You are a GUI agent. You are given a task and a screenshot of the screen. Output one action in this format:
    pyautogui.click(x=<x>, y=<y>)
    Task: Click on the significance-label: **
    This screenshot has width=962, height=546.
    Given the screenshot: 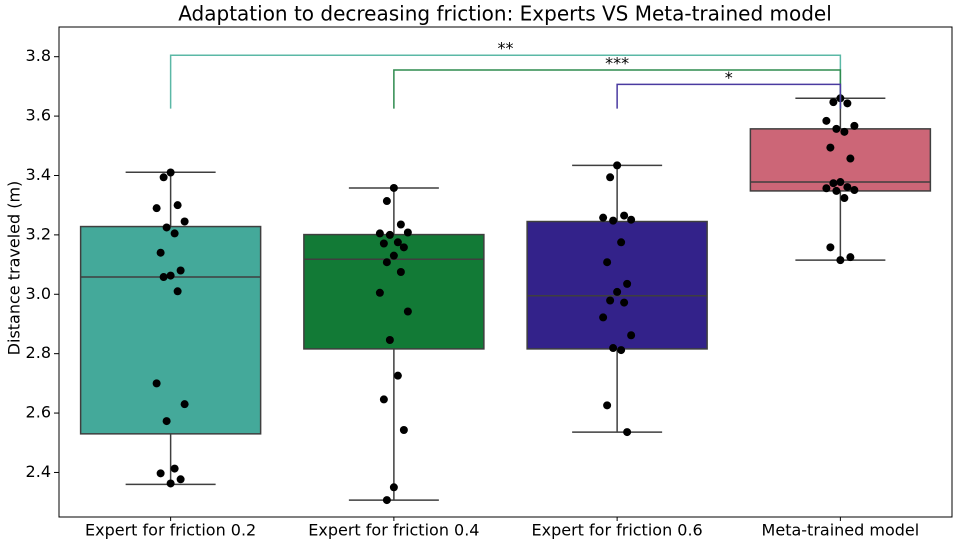 What is the action you would take?
    pyautogui.click(x=506, y=48)
    